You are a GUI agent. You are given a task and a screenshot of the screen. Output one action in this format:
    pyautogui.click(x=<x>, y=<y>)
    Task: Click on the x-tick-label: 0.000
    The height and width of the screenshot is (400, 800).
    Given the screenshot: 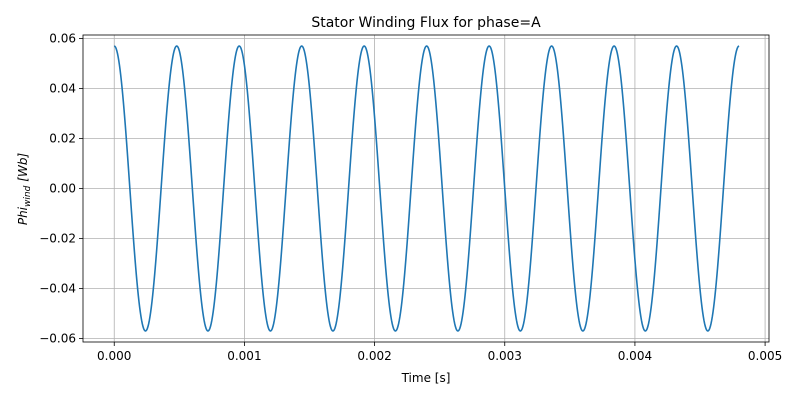 What is the action you would take?
    pyautogui.click(x=114, y=356)
    